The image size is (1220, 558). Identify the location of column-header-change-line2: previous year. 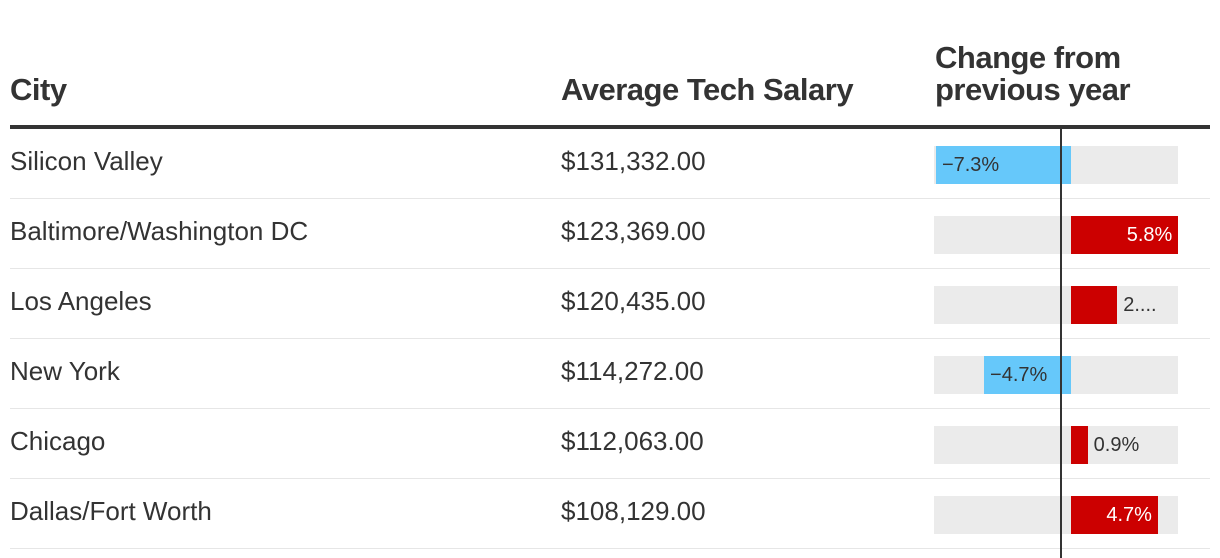
(1033, 89).